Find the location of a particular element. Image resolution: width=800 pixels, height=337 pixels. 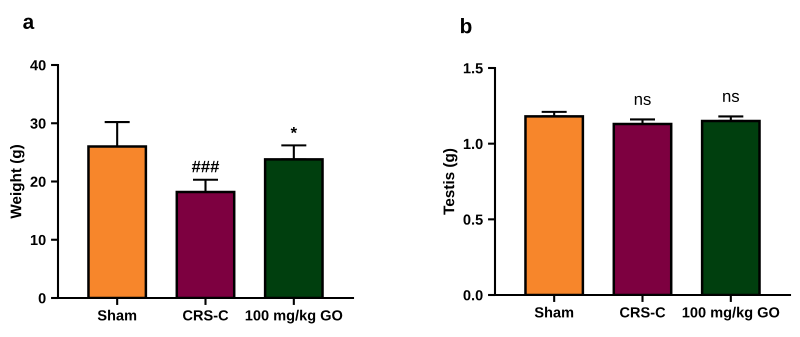

y-tick-label: 30 is located at coordinates (38, 123).